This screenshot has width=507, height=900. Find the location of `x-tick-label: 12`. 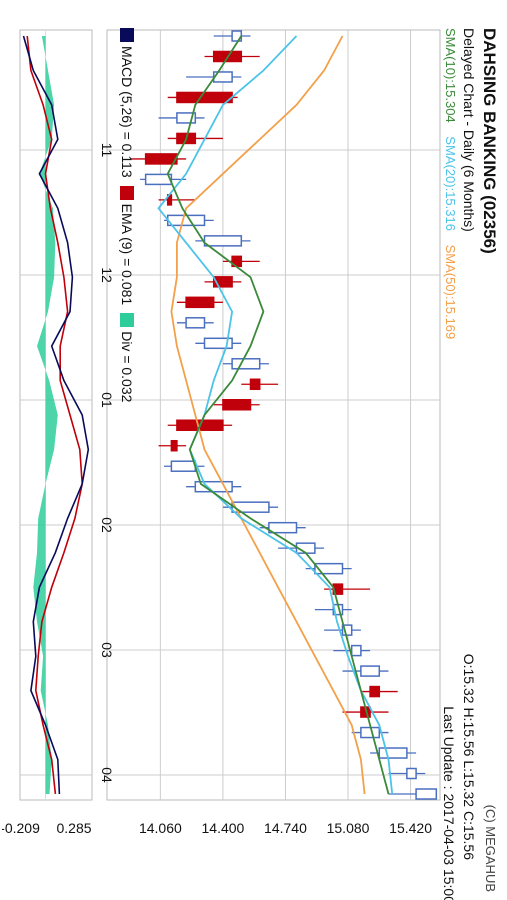

x-tick-label: 12 is located at coordinates (107, 275).